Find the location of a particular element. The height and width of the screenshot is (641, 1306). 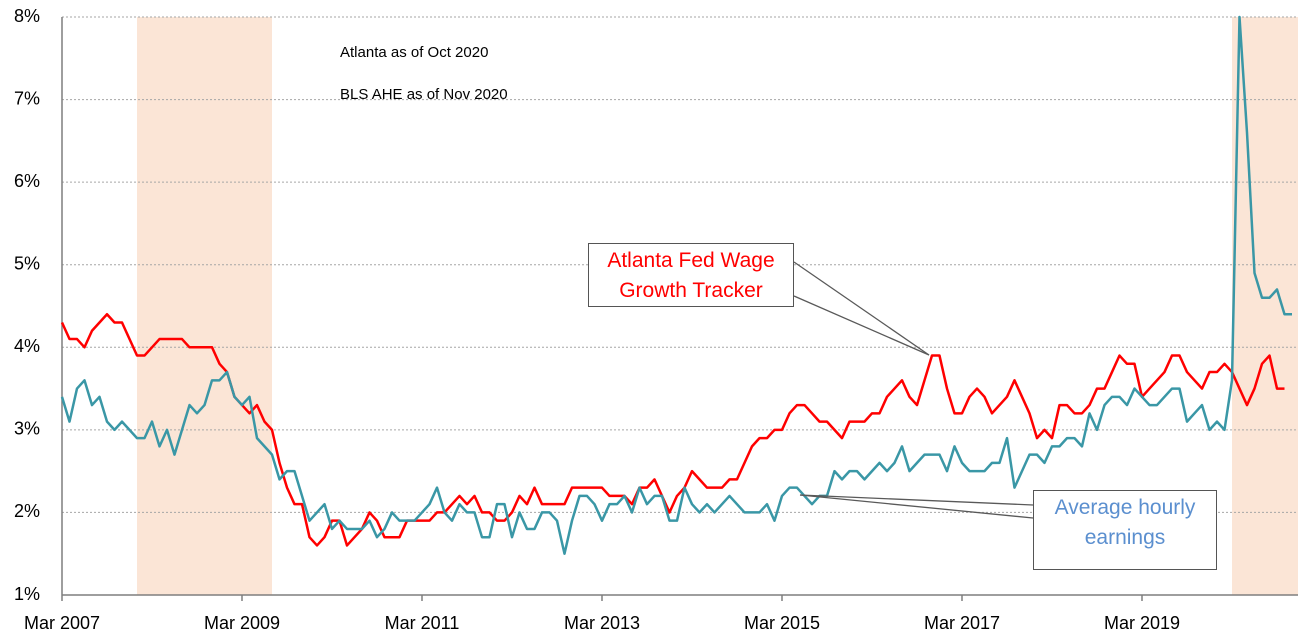

x-tick-label: Mar 2019 is located at coordinates (1142, 623).